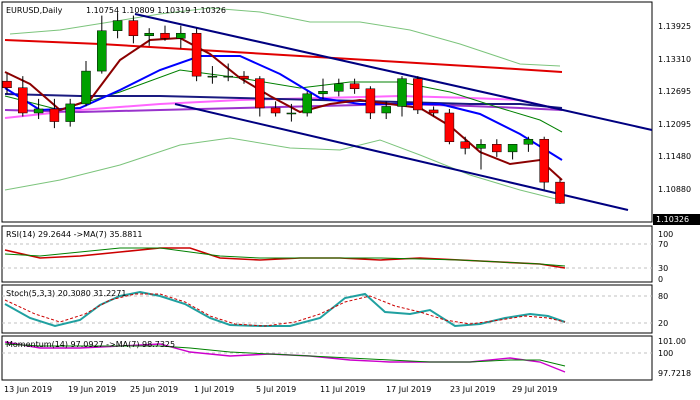 This screenshot has width=700, height=400. What do you see at coordinates (674, 373) in the screenshot?
I see `momentum-axis-97: 97.7218` at bounding box center [674, 373].